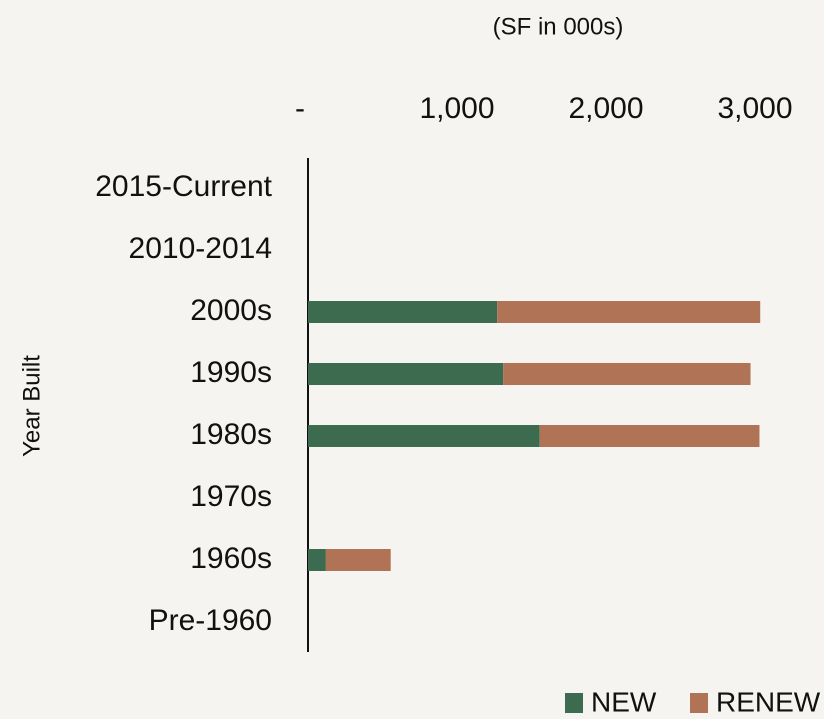 Image resolution: width=824 pixels, height=719 pixels. What do you see at coordinates (558, 26) in the screenshot?
I see `chart-title: (SF in 000s)` at bounding box center [558, 26].